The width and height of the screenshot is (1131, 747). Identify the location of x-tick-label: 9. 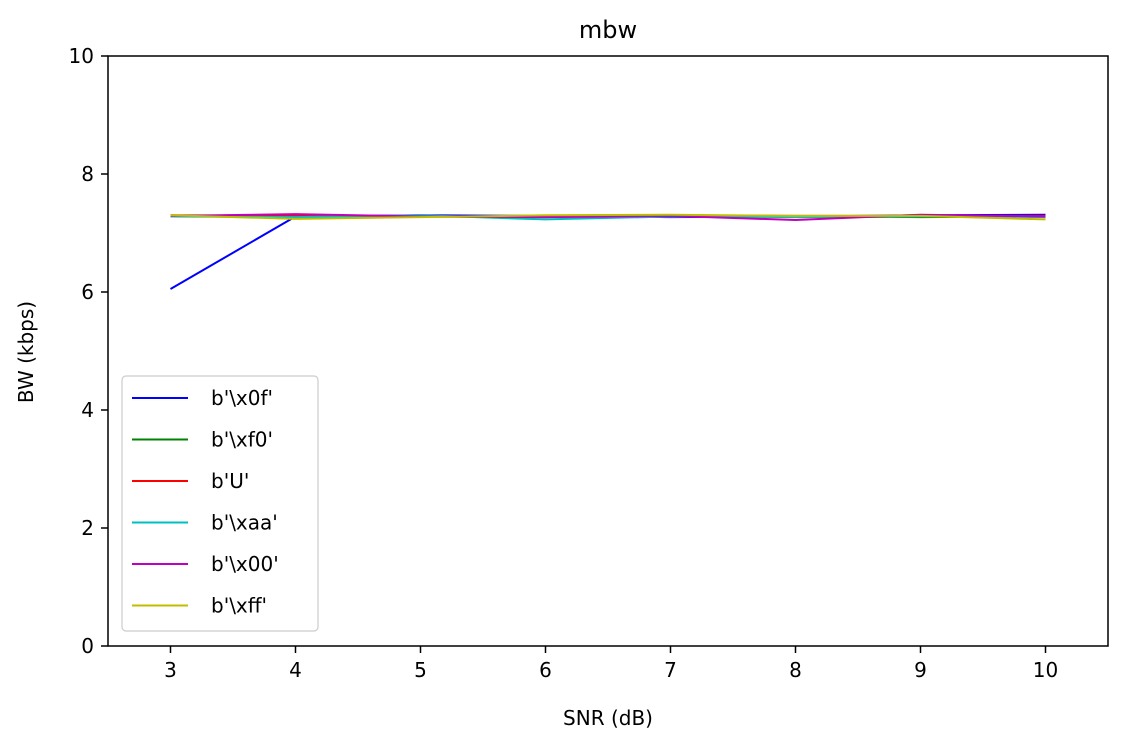
(920, 670).